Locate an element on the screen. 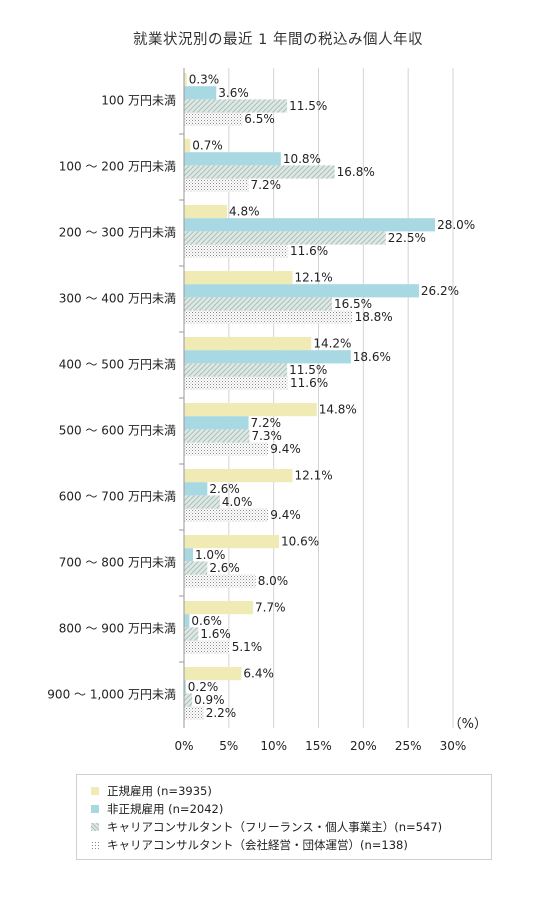 The height and width of the screenshot is (900, 556). data-label: 1.6% is located at coordinates (215, 634).